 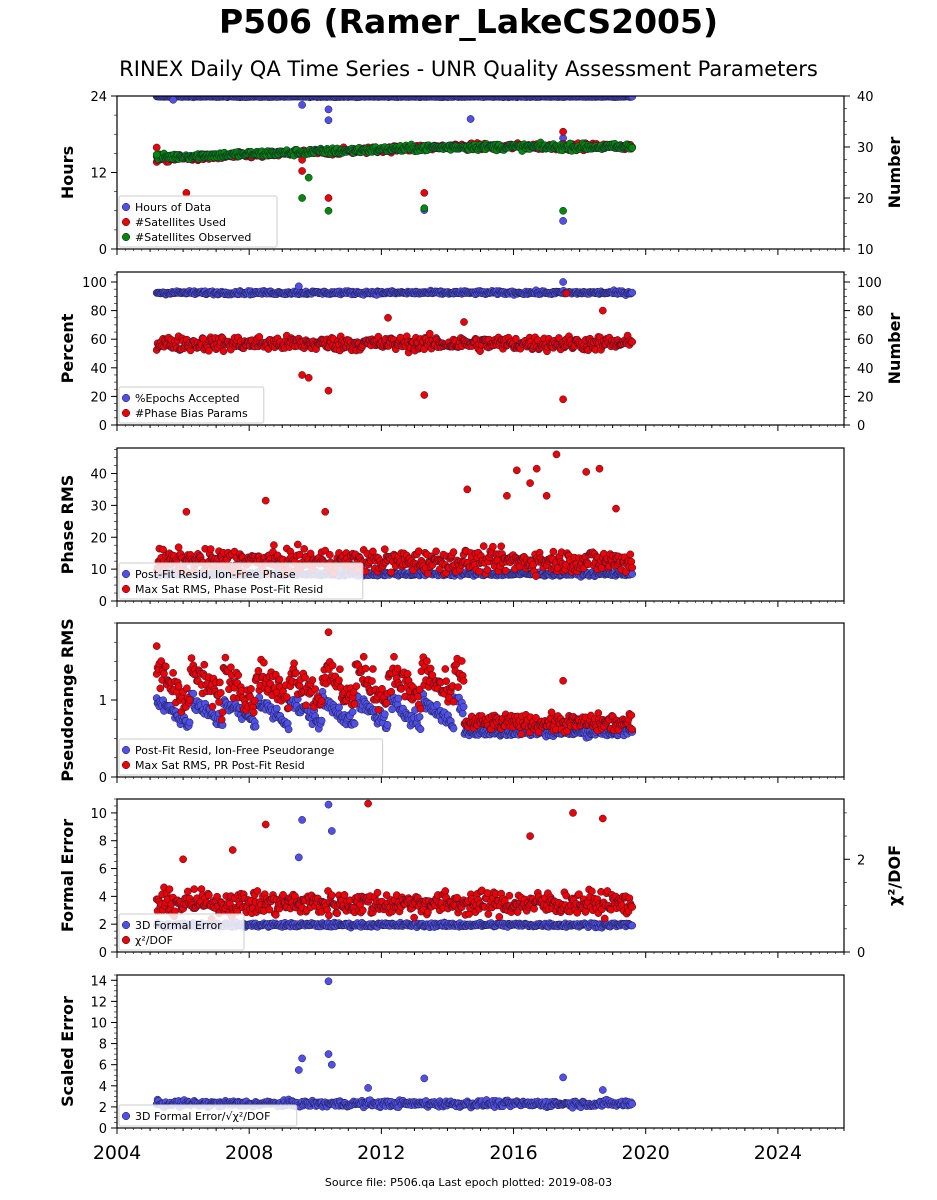 What do you see at coordinates (865, 250) in the screenshot?
I see `y2-tick-label: 10` at bounding box center [865, 250].